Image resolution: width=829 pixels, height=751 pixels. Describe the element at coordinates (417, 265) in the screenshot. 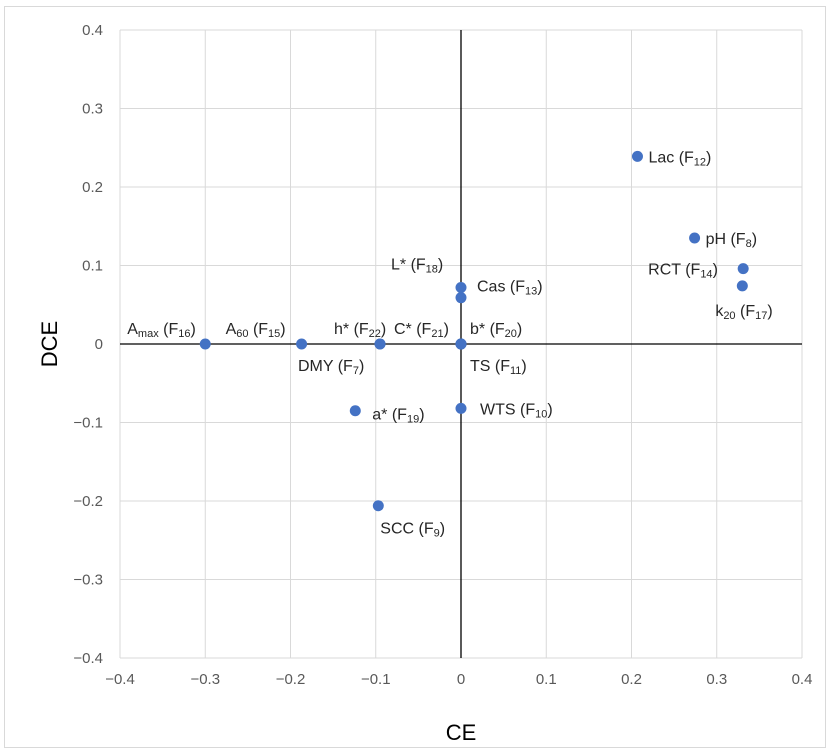

I see `point-label: L* (F18)` at that location.